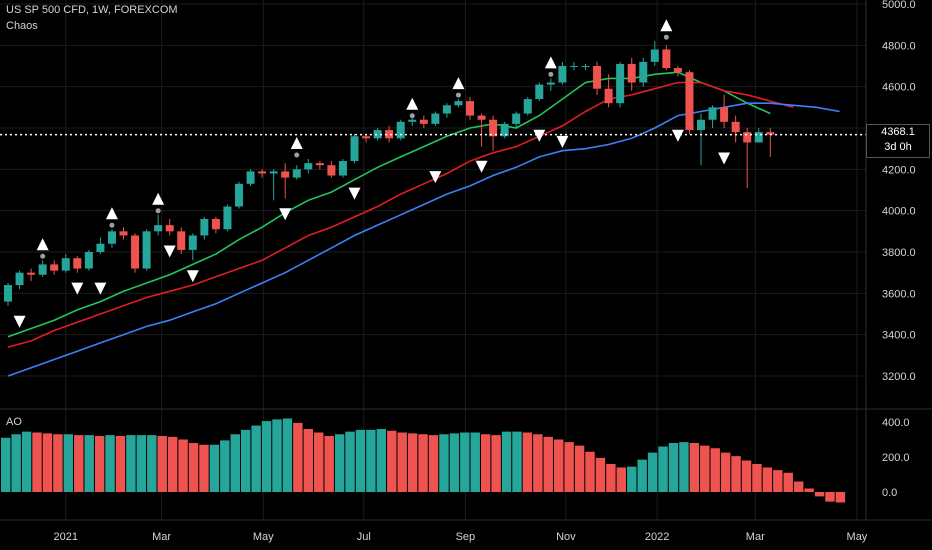 The image size is (932, 550). I want to click on price-tick-label: 4000.0, so click(899, 212).